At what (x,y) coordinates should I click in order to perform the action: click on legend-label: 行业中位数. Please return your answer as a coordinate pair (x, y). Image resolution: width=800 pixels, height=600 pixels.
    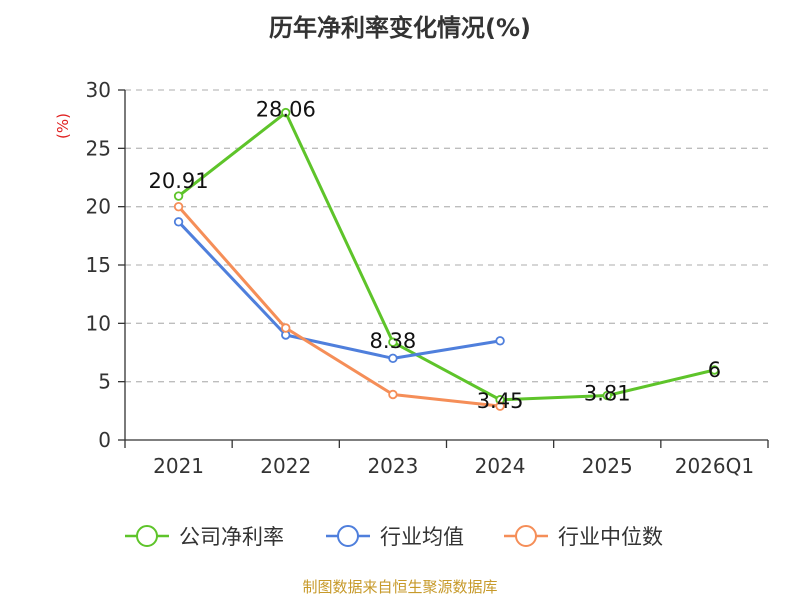
    Looking at the image, I should click on (610, 537).